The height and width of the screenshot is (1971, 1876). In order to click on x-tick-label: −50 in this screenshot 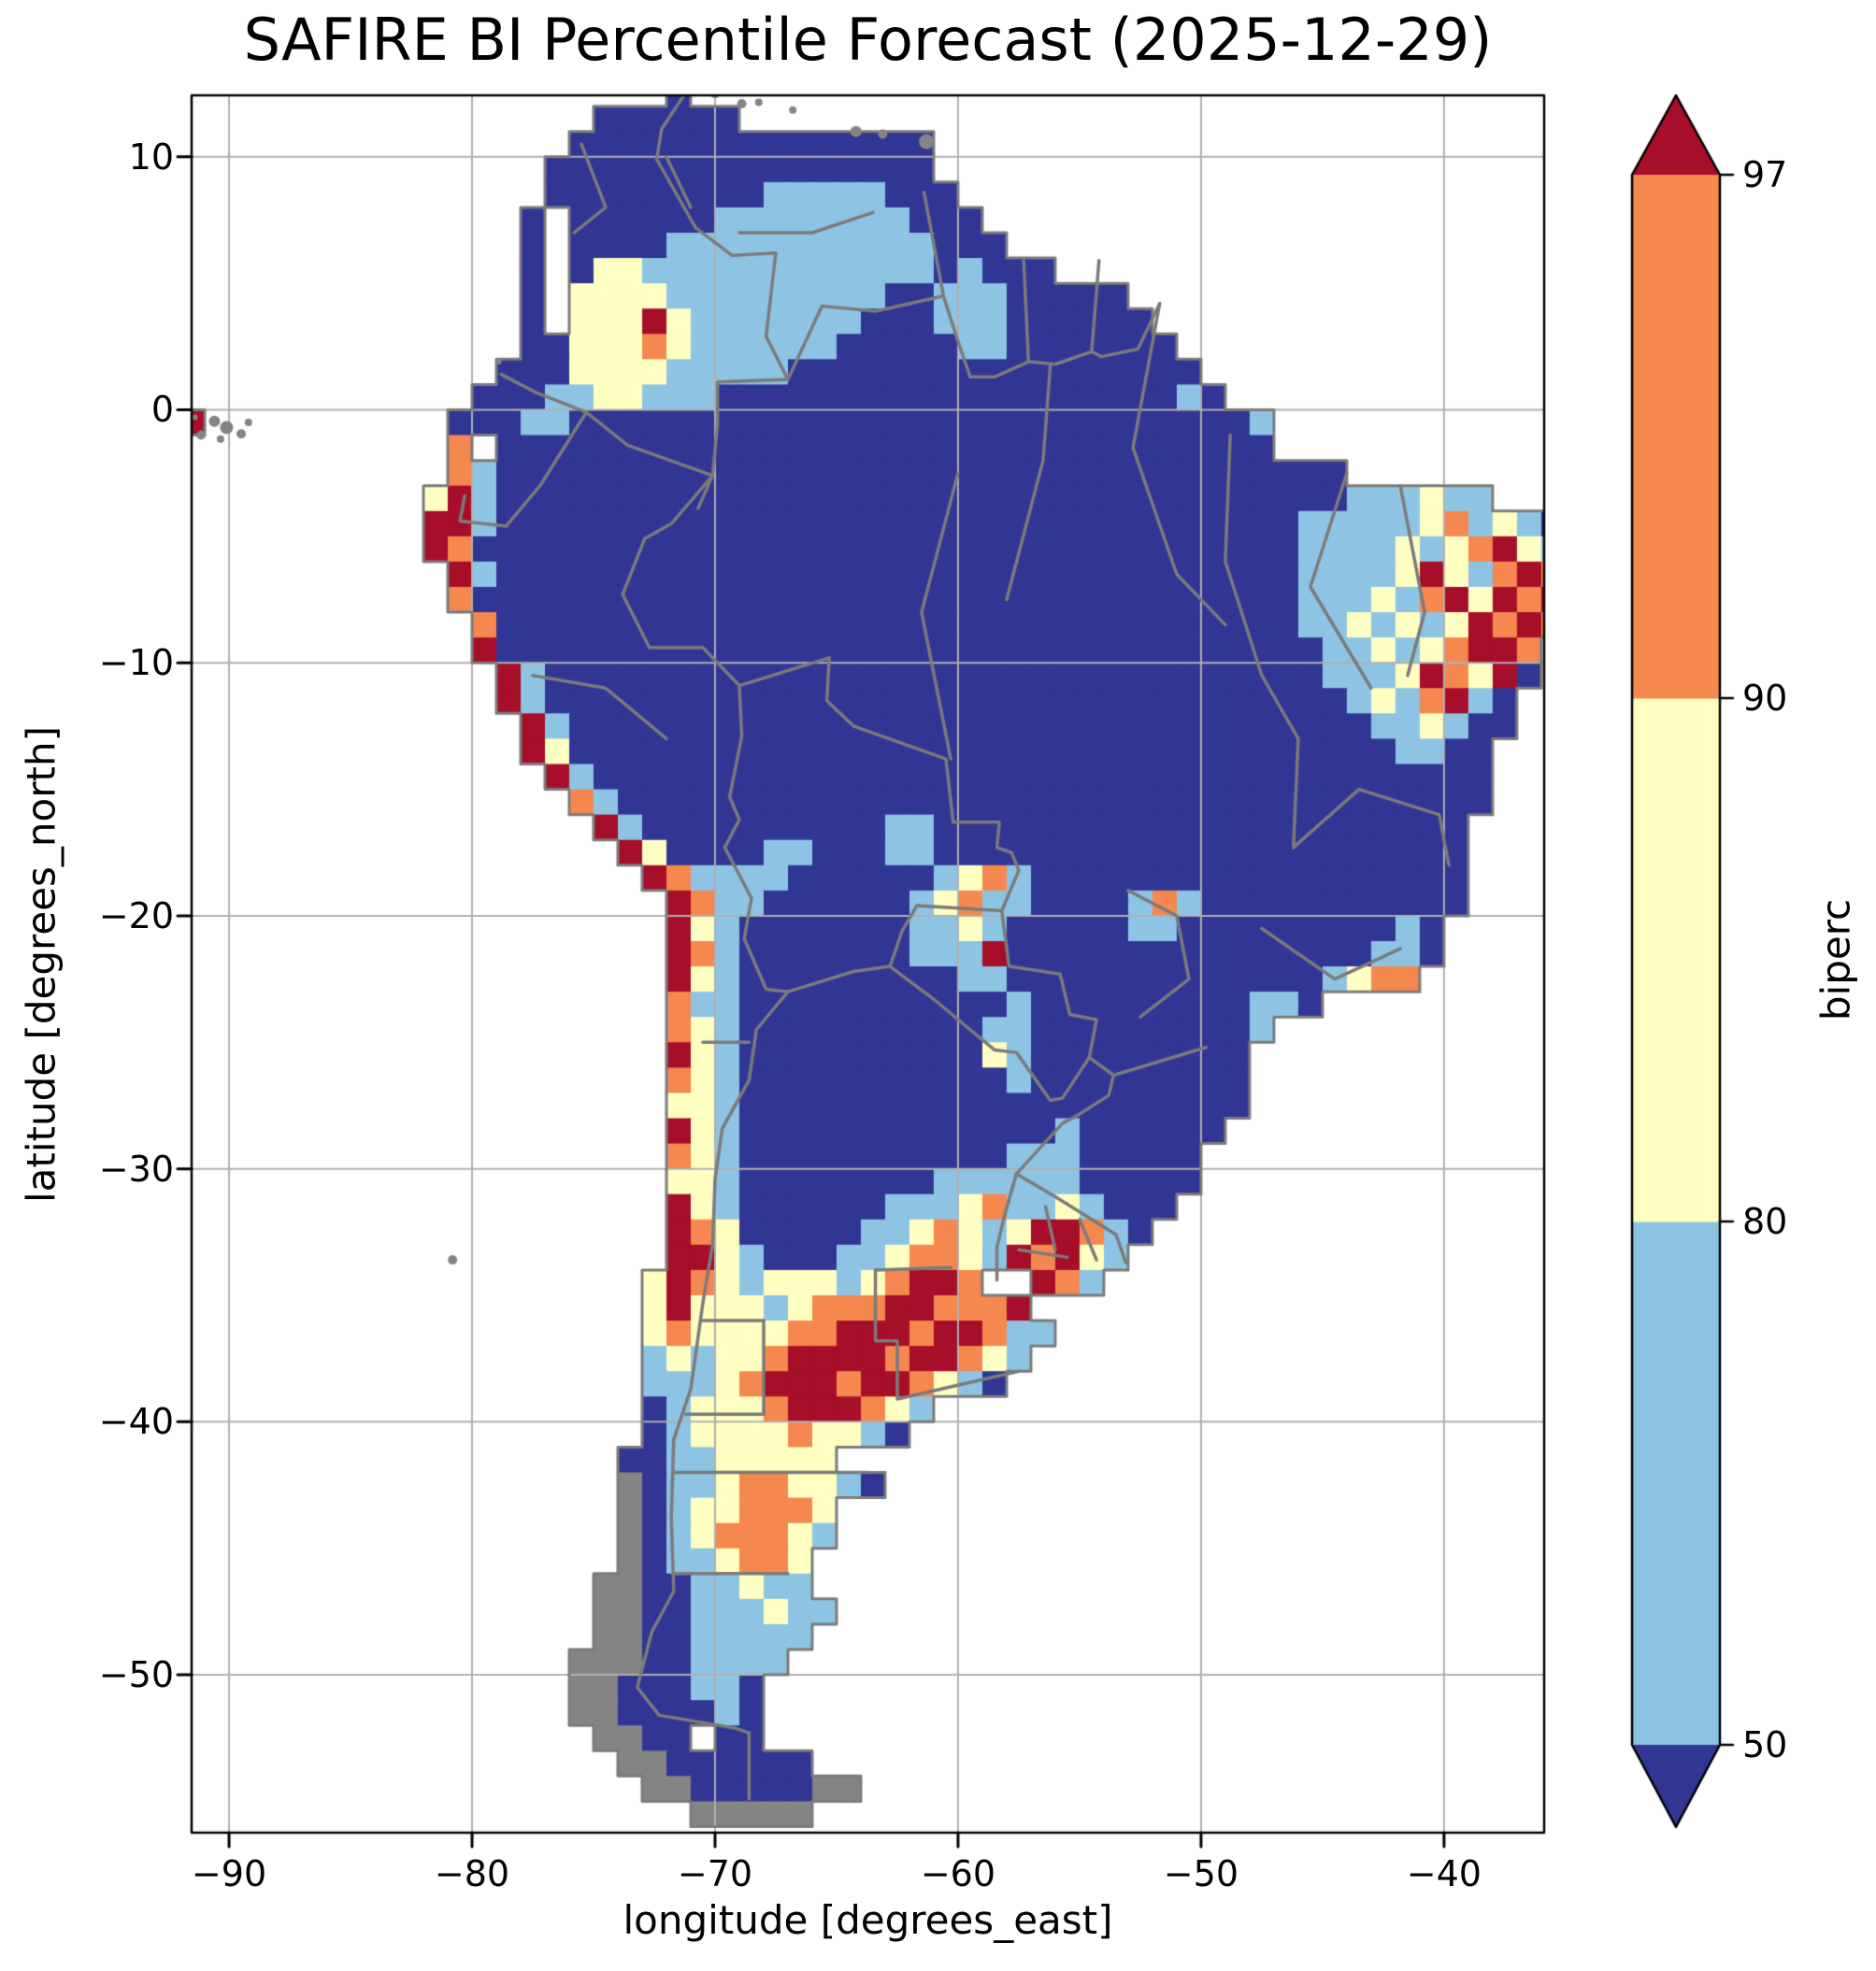, I will do `click(1201, 1873)`.